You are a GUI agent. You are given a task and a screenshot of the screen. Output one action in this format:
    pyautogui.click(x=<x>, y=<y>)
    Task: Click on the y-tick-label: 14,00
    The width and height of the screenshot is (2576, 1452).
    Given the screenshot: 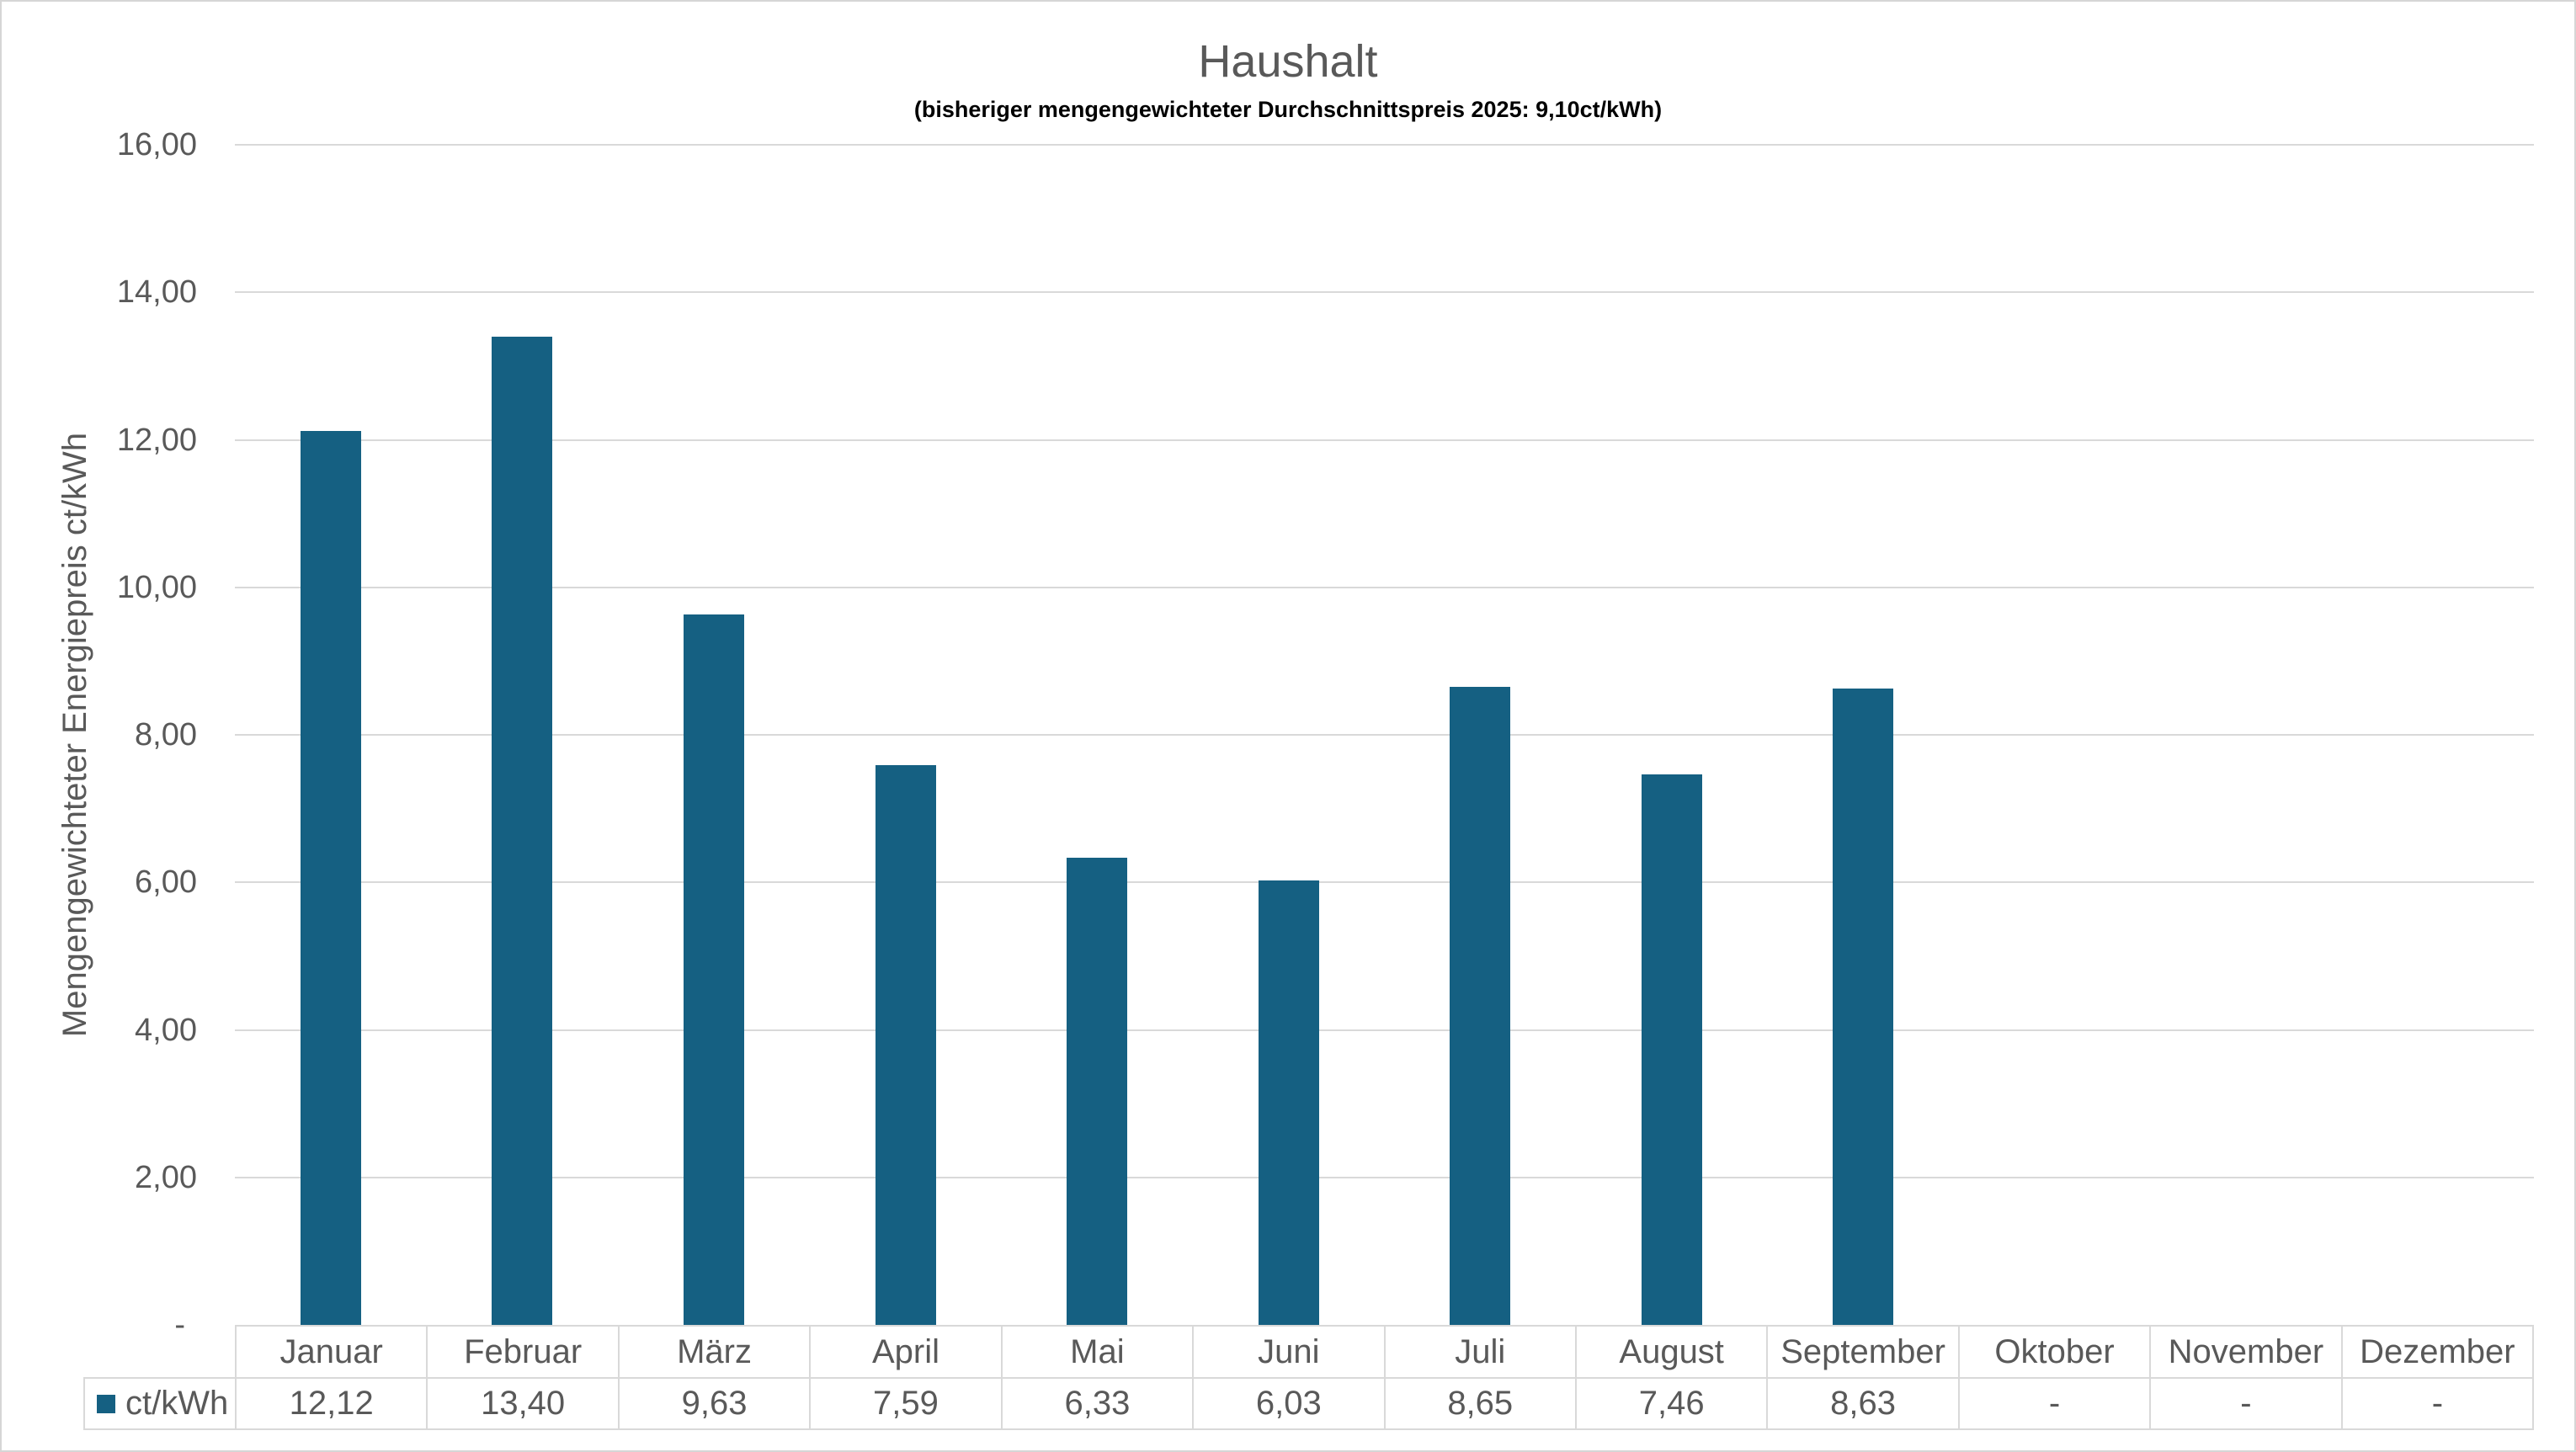 What is the action you would take?
    pyautogui.click(x=156, y=293)
    